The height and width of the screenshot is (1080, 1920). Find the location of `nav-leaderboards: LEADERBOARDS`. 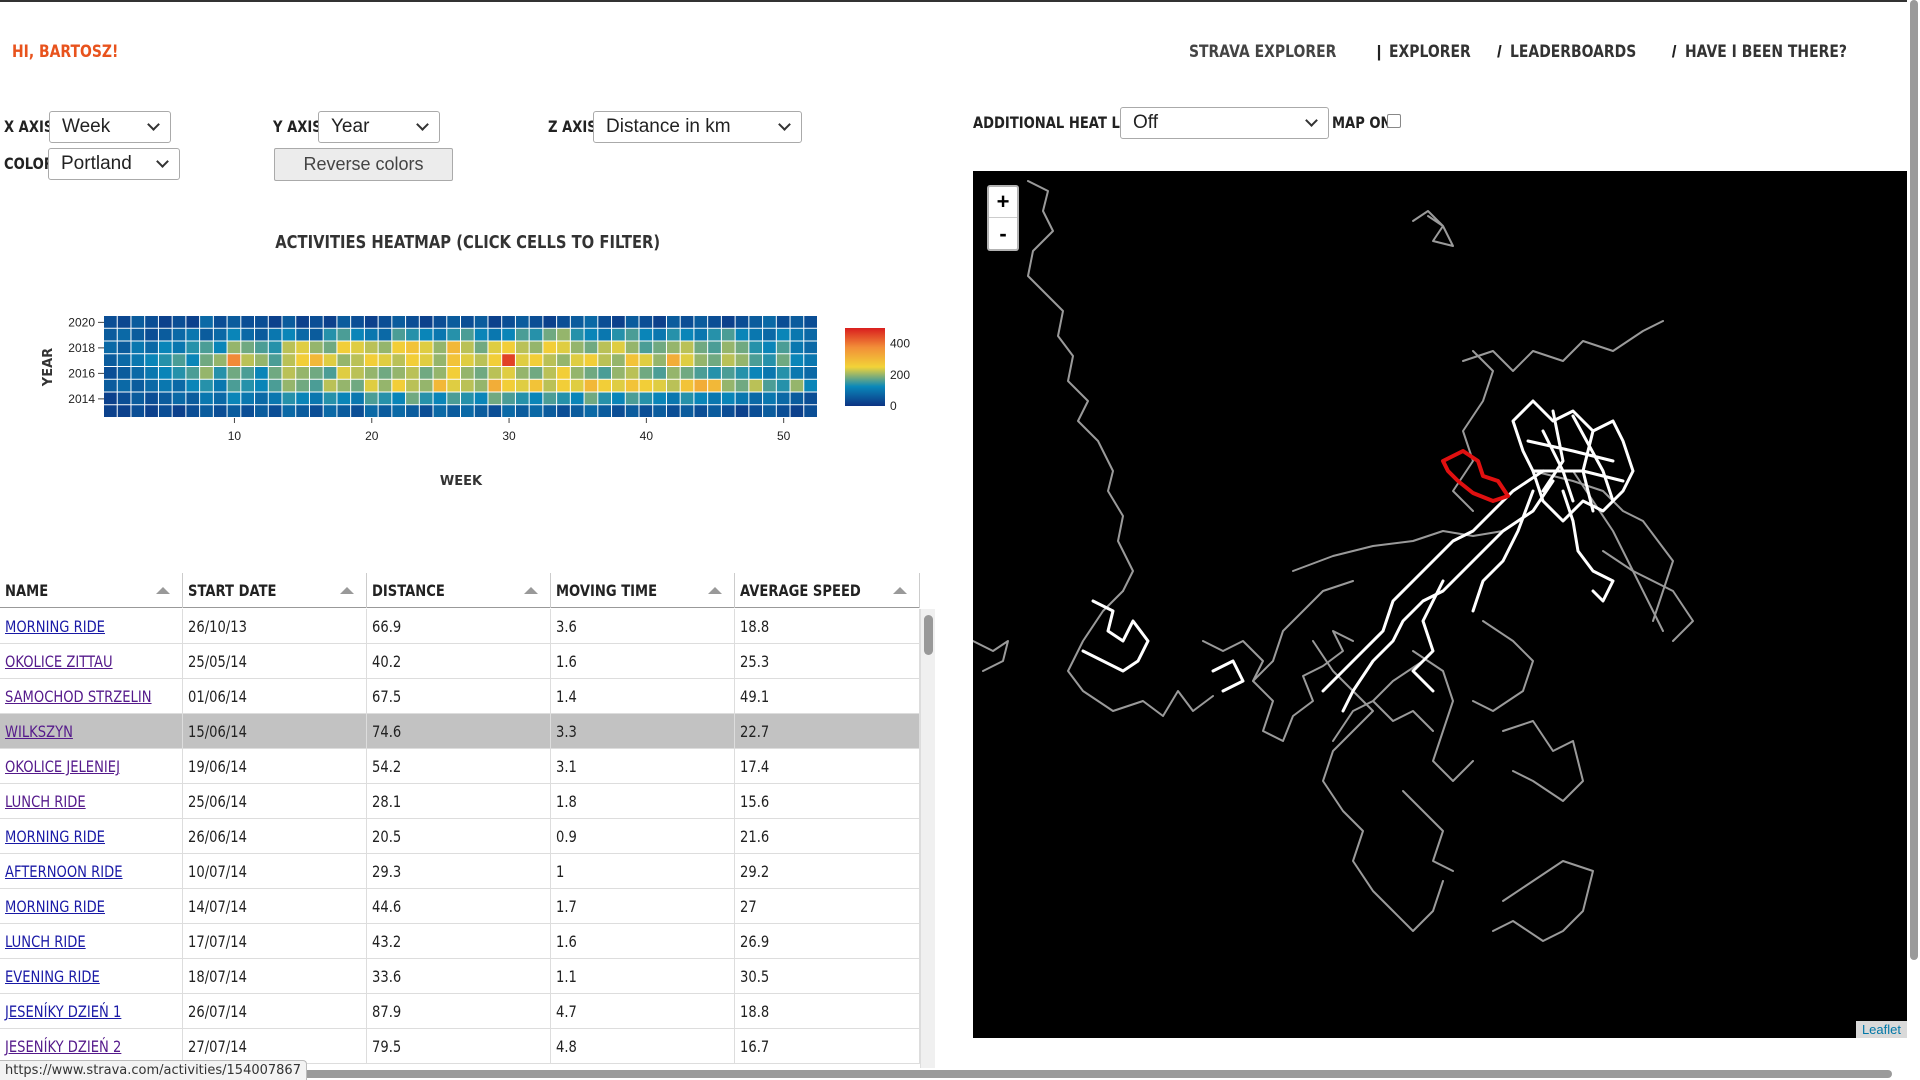

nav-leaderboards: LEADERBOARDS is located at coordinates (1573, 52).